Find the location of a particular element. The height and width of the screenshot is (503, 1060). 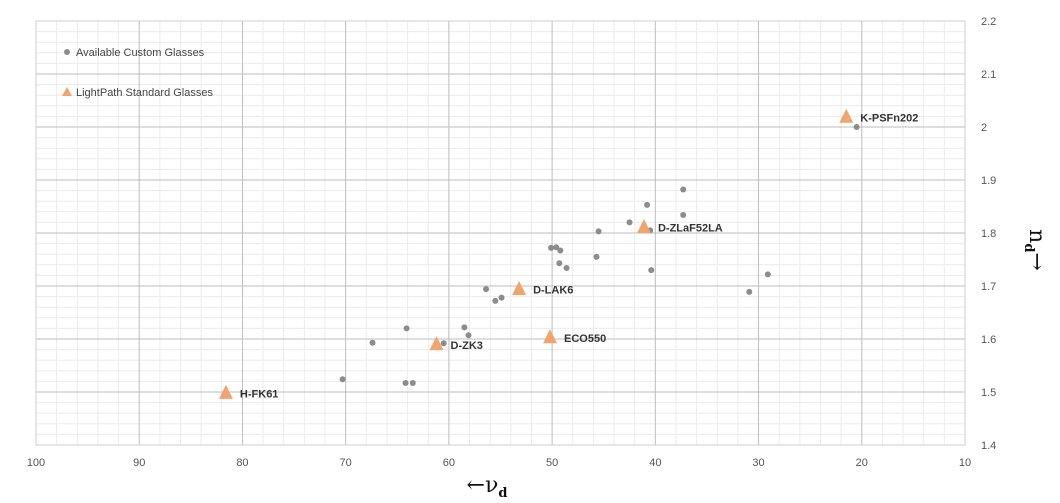

glass-label: D-ZLaF52LA is located at coordinates (690, 229).